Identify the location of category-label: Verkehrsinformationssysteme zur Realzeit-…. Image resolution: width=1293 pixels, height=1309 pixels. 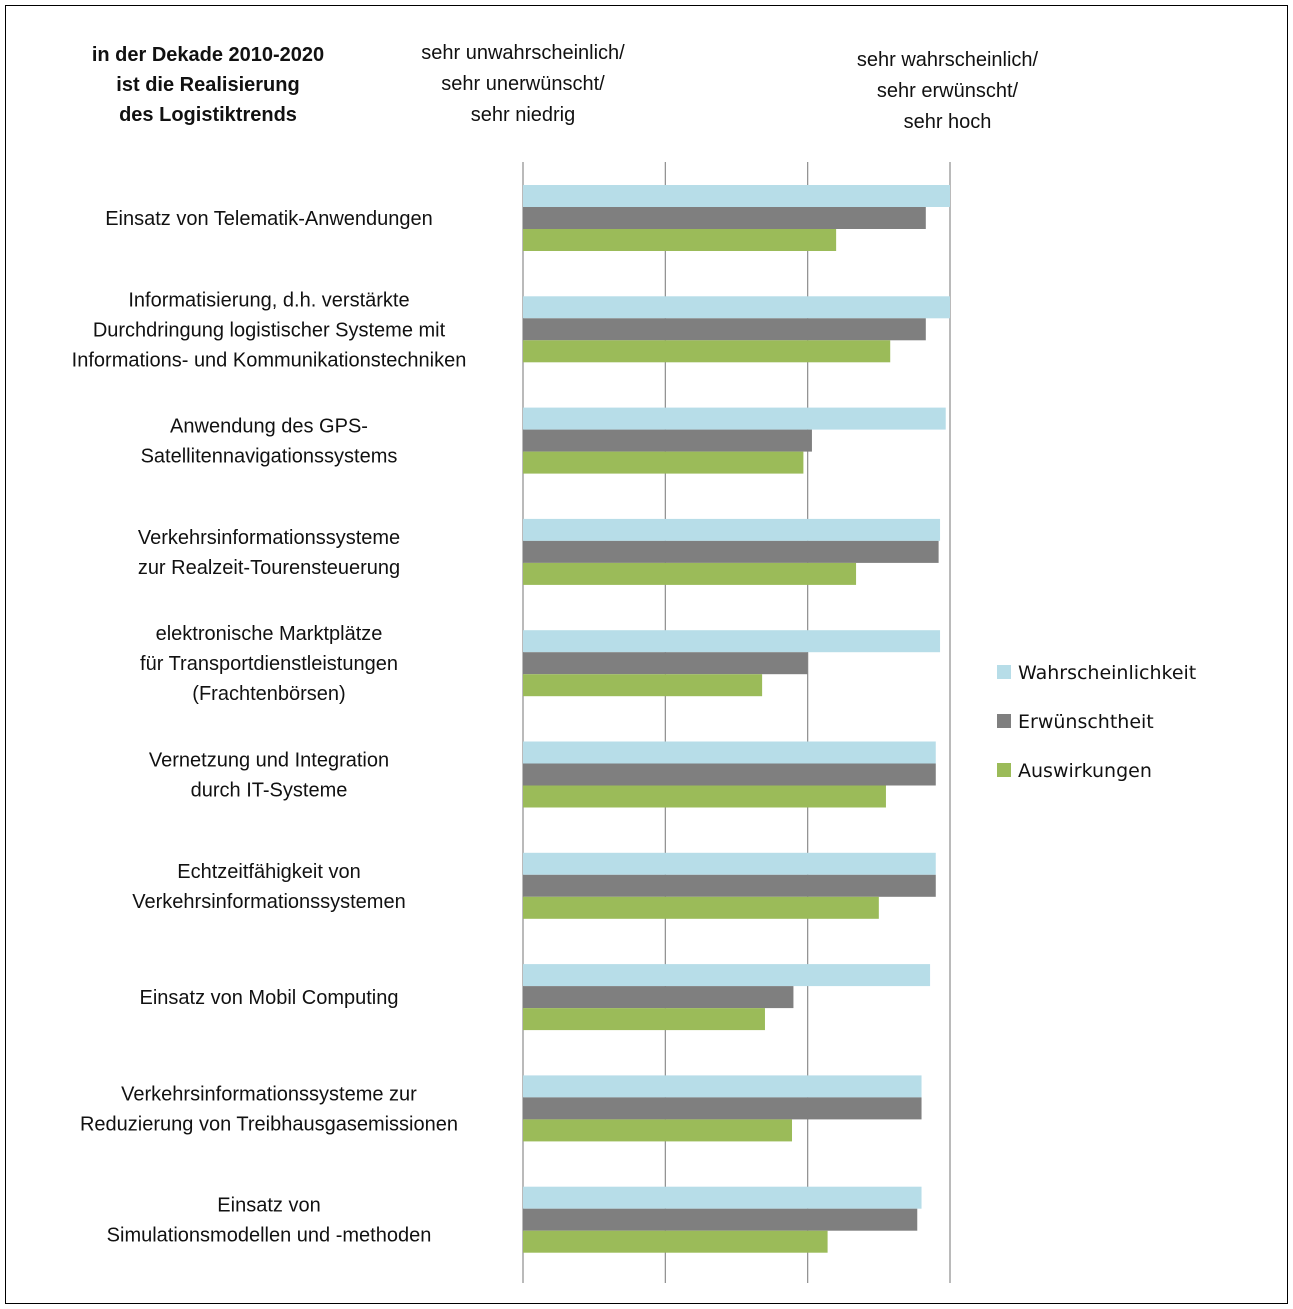
(269, 553).